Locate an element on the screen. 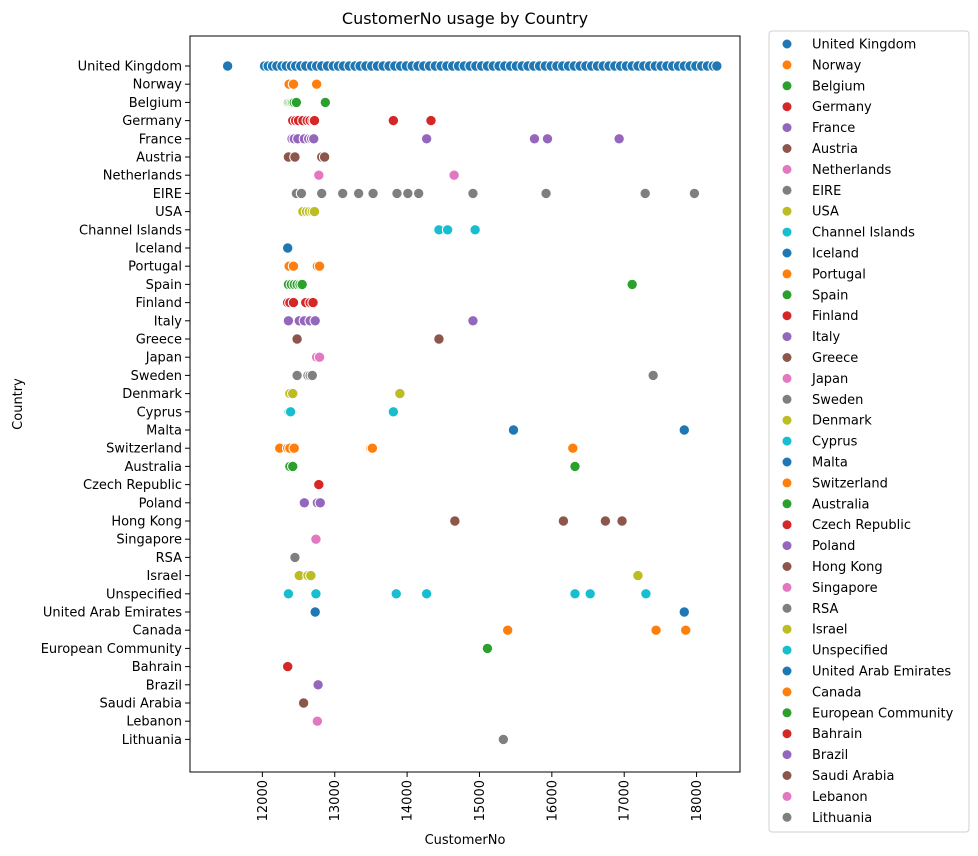 This screenshot has width=978, height=856. legend-label: United Kingdom is located at coordinates (864, 45).